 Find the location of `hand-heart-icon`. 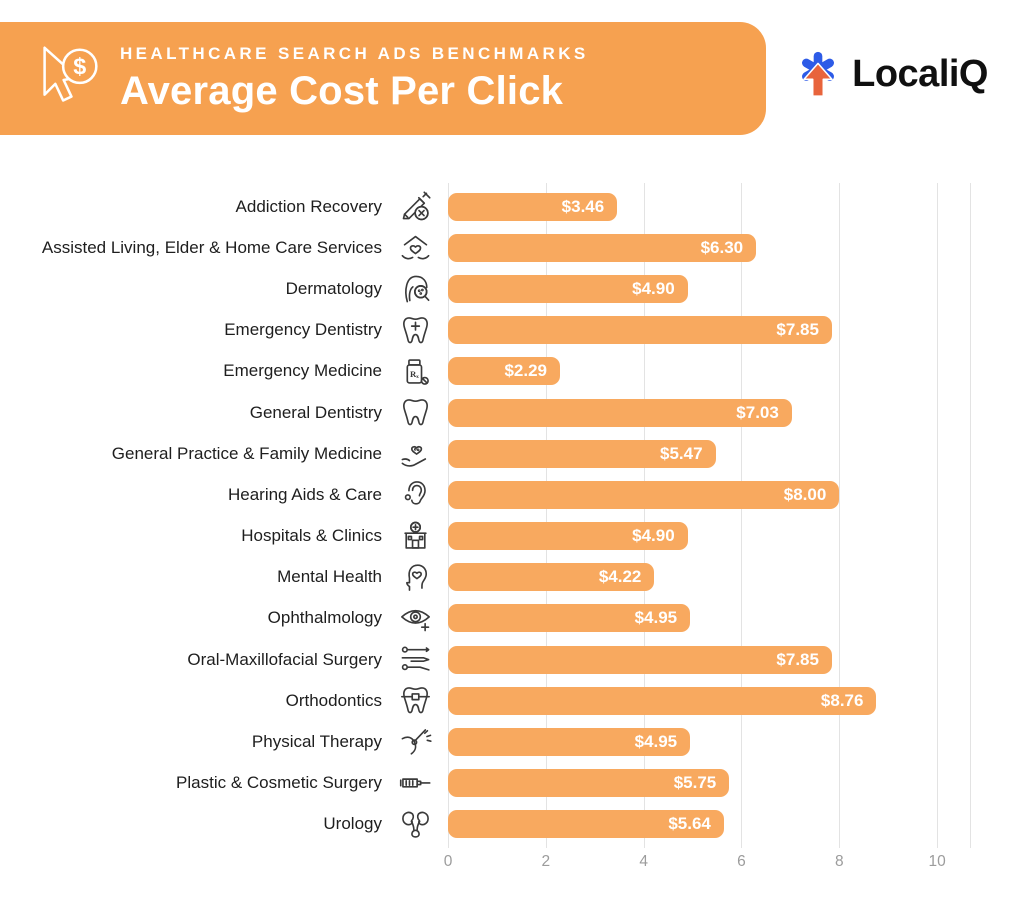

hand-heart-icon is located at coordinates (413, 456).